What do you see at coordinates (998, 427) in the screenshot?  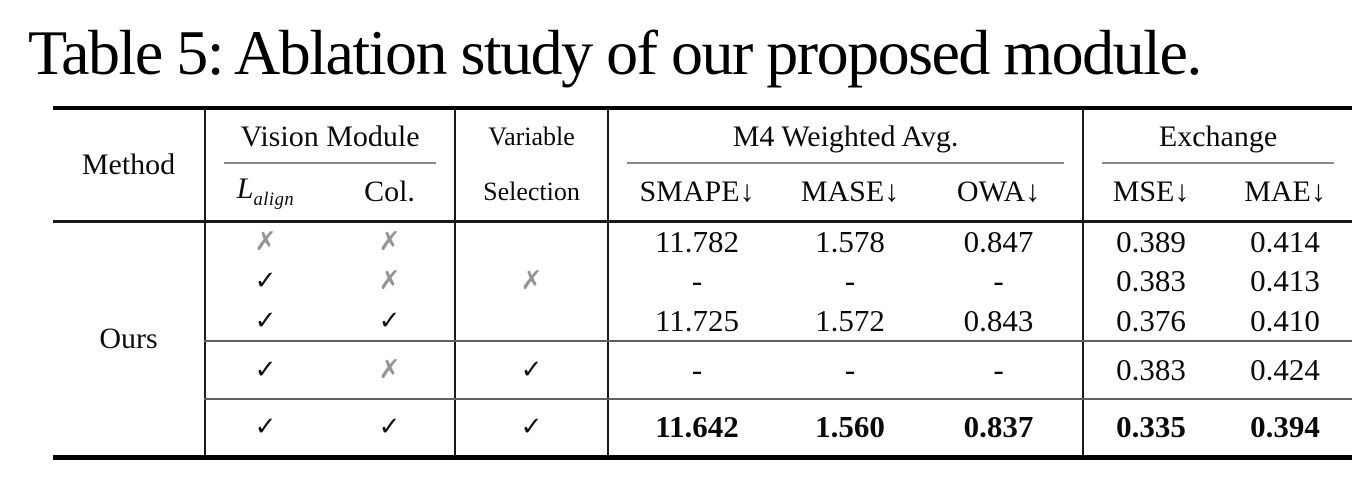 I see `cell-row5-owa: 0.837` at bounding box center [998, 427].